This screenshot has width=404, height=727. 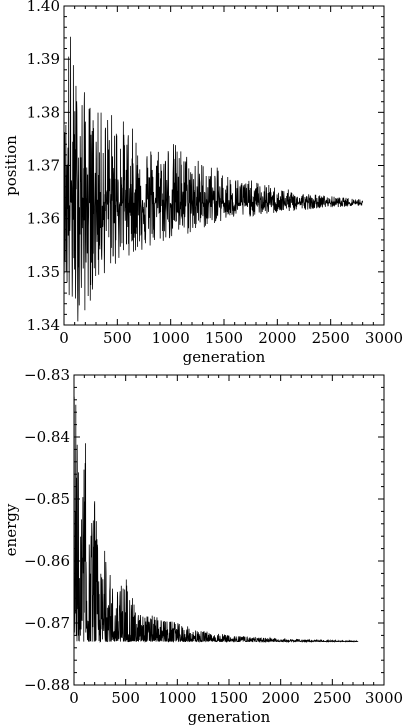 I want to click on energy-y-axis-label: energy, so click(x=11, y=529).